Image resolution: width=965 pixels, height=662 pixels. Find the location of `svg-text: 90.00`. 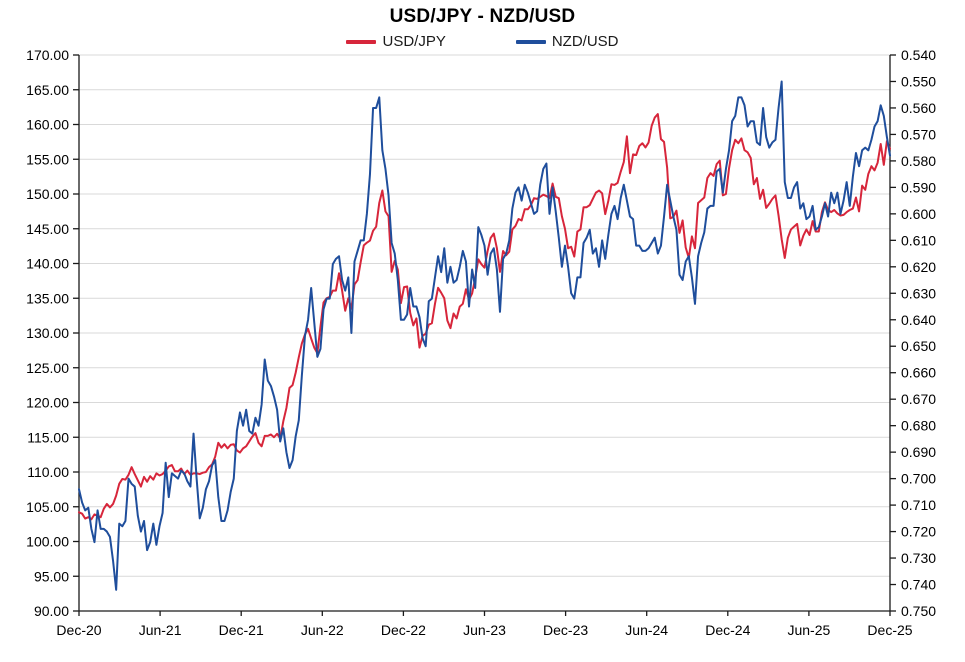

svg-text: 90.00 is located at coordinates (51, 611).